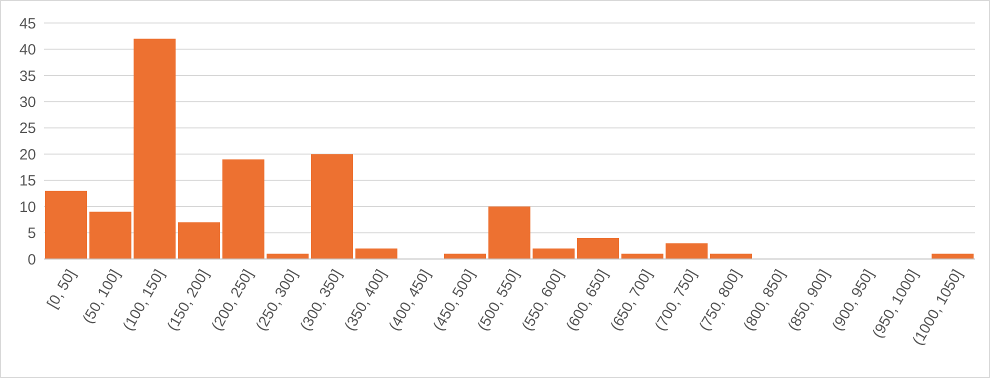 Image resolution: width=990 pixels, height=378 pixels. Describe the element at coordinates (27, 50) in the screenshot. I see `y-tick-label: 40` at that location.